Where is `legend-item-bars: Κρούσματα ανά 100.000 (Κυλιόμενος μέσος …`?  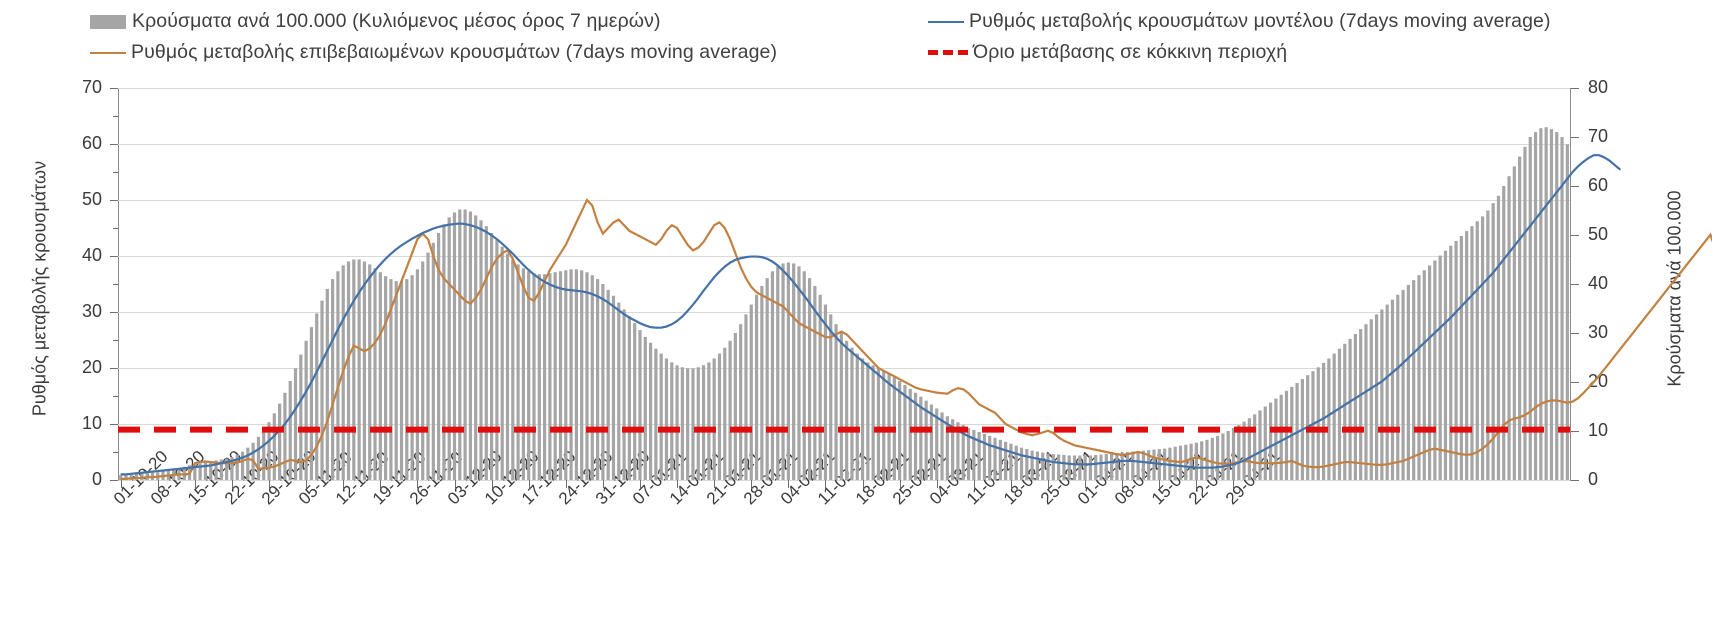
legend-item-bars: Κρούσματα ανά 100.000 (Κυλιόμενος μέσος … is located at coordinates (375, 21).